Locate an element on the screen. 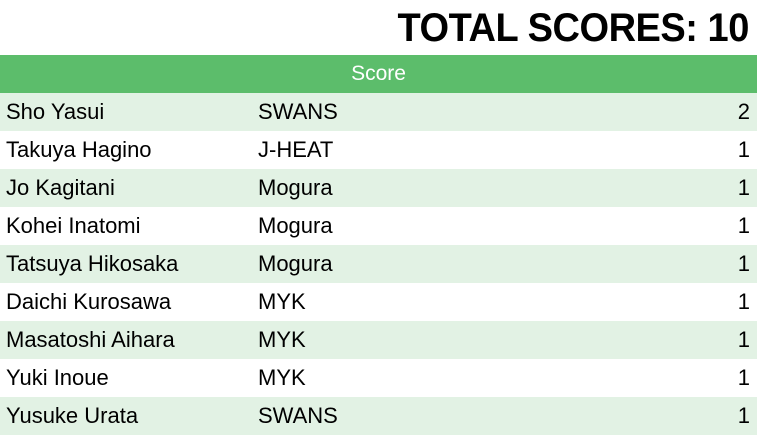 The width and height of the screenshot is (757, 436). table-row: Takuya Hagino J-HEAT 1 is located at coordinates (378, 150).